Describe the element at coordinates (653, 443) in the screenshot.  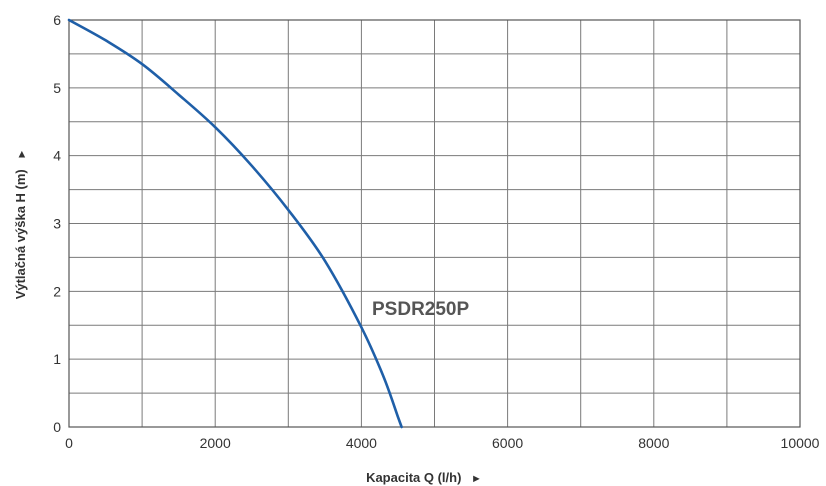
I see `x-tick-label: 8000` at that location.